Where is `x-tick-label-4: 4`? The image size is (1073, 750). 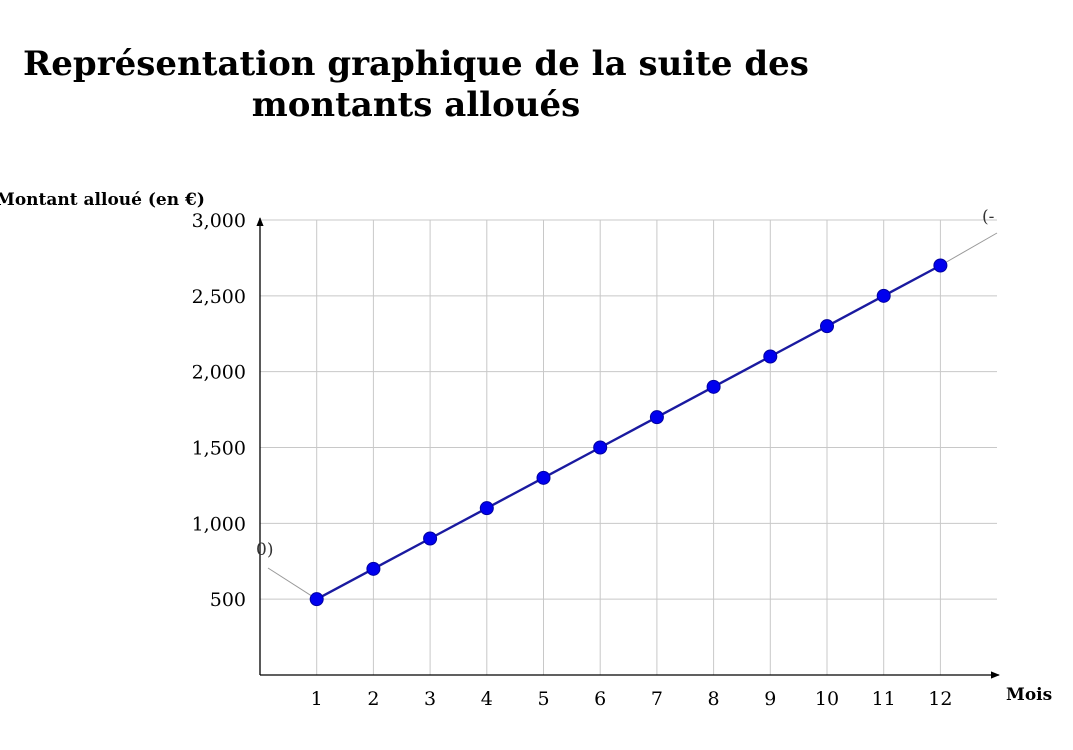 x-tick-label-4: 4 is located at coordinates (487, 699).